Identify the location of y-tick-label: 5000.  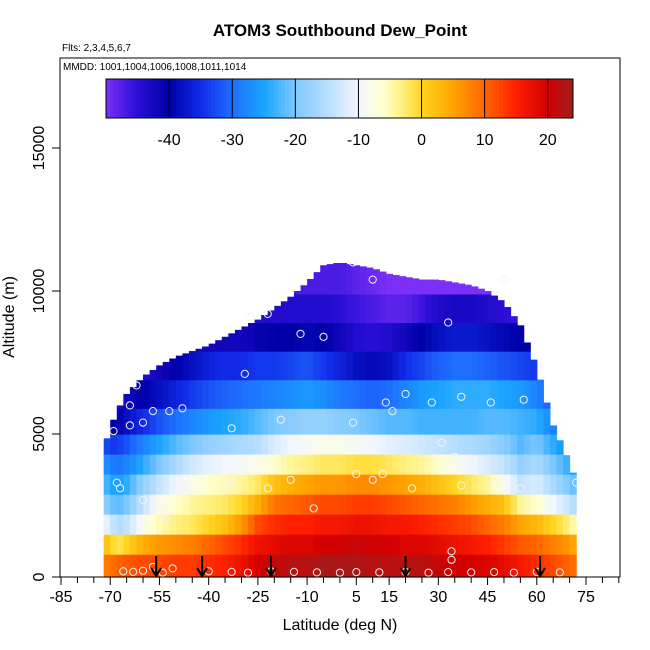
(39, 434).